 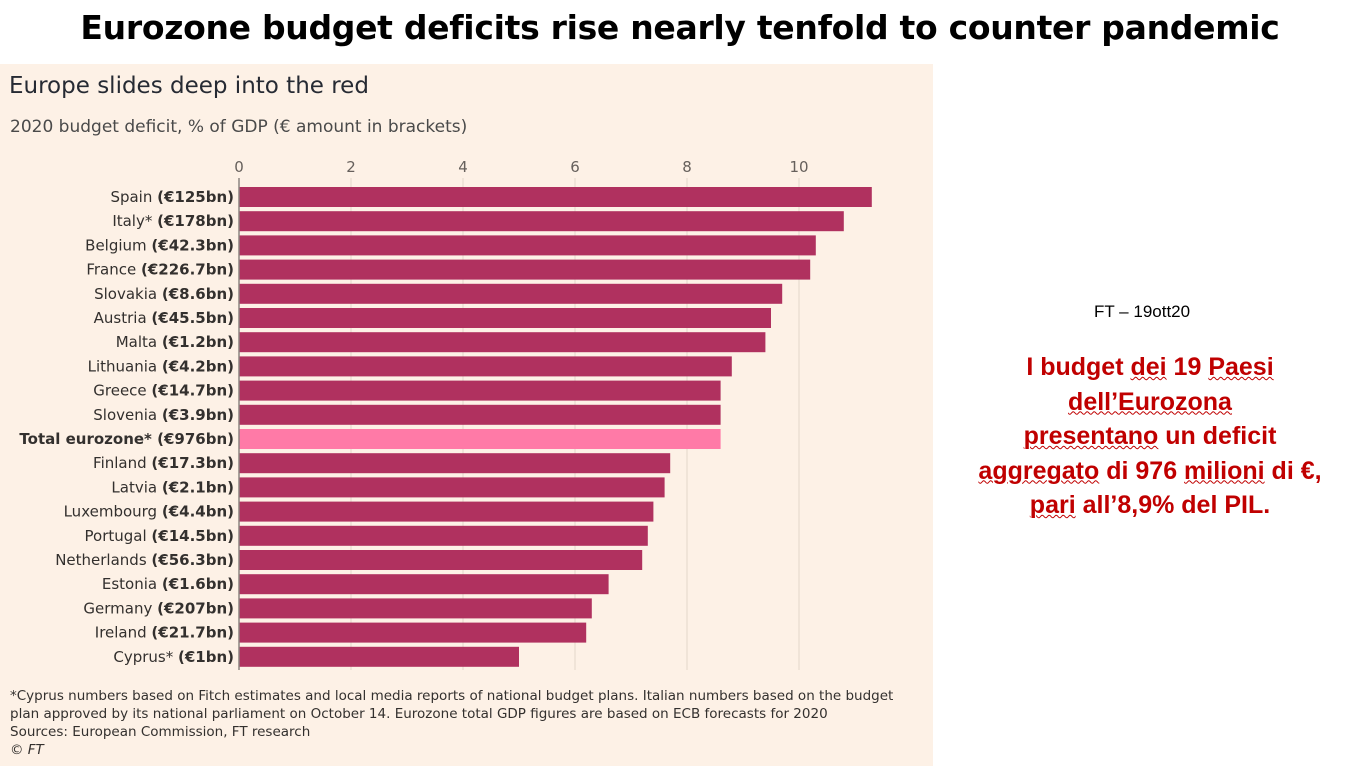 What do you see at coordinates (164, 318) in the screenshot?
I see `category-label: Austria (€45.5bn)` at bounding box center [164, 318].